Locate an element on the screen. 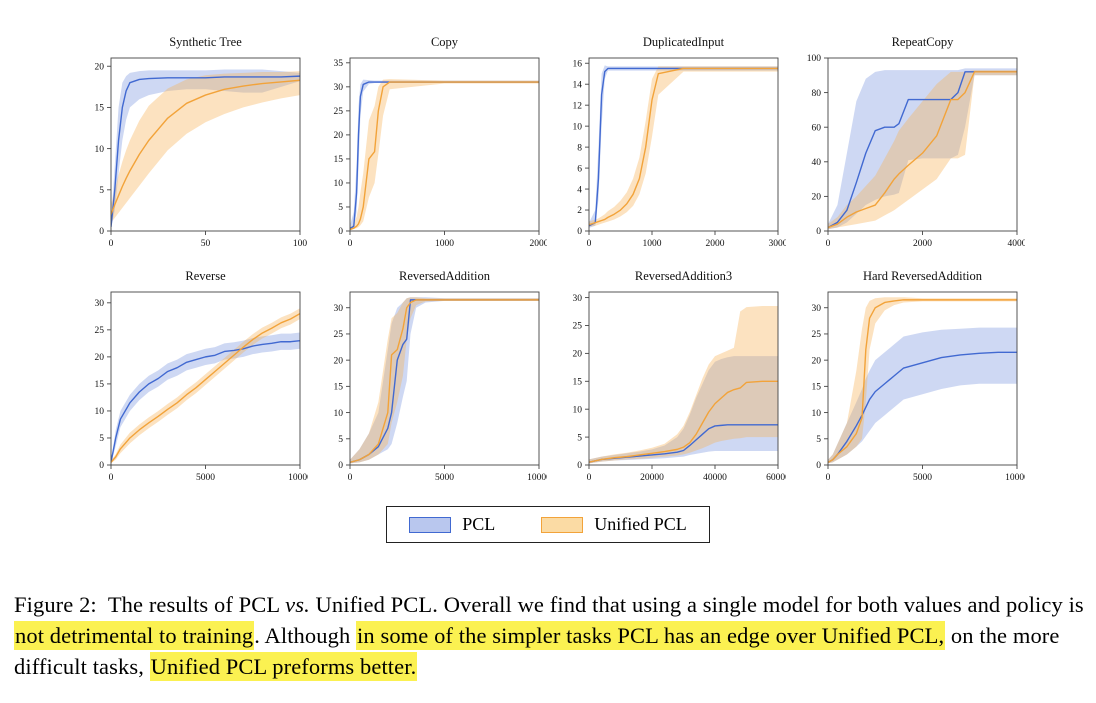 This screenshot has width=1096, height=703. y-tick-label: 40 is located at coordinates (817, 163).